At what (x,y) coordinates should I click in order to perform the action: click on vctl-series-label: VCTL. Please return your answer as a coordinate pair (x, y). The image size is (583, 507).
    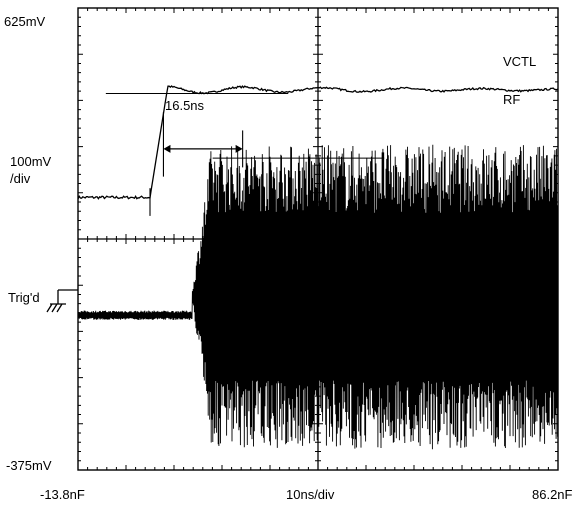
    Looking at the image, I should click on (519, 61).